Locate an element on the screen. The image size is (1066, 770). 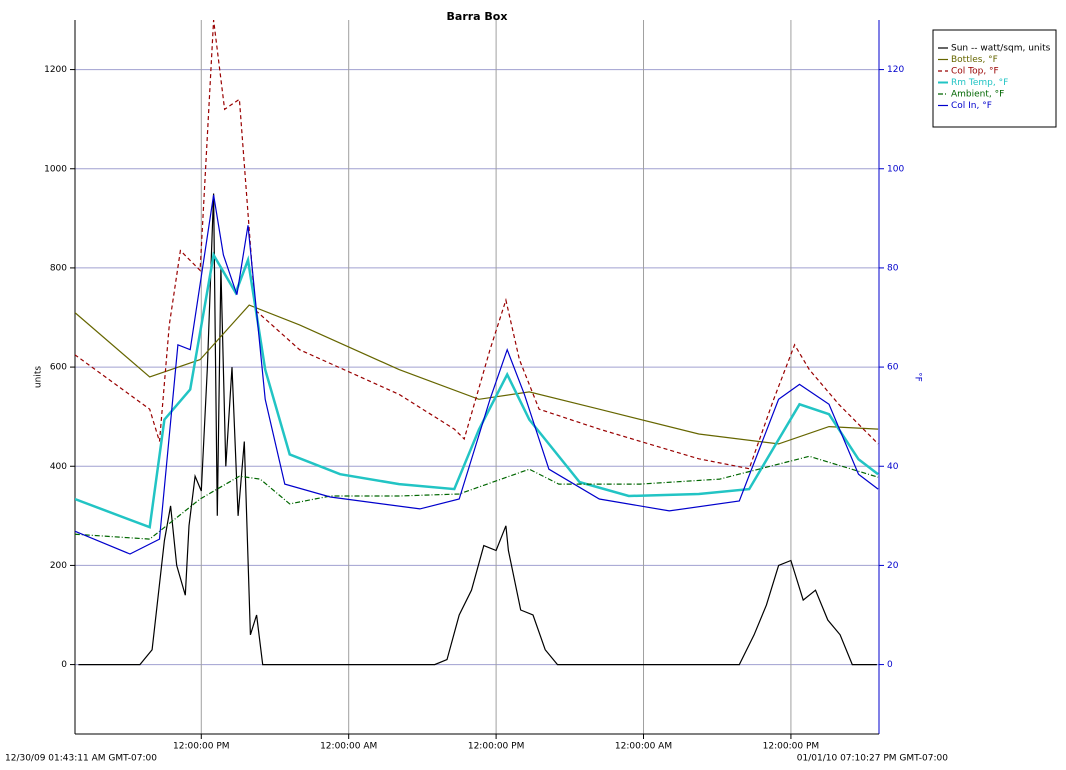
y-tick-label: 800 is located at coordinates (58, 268).